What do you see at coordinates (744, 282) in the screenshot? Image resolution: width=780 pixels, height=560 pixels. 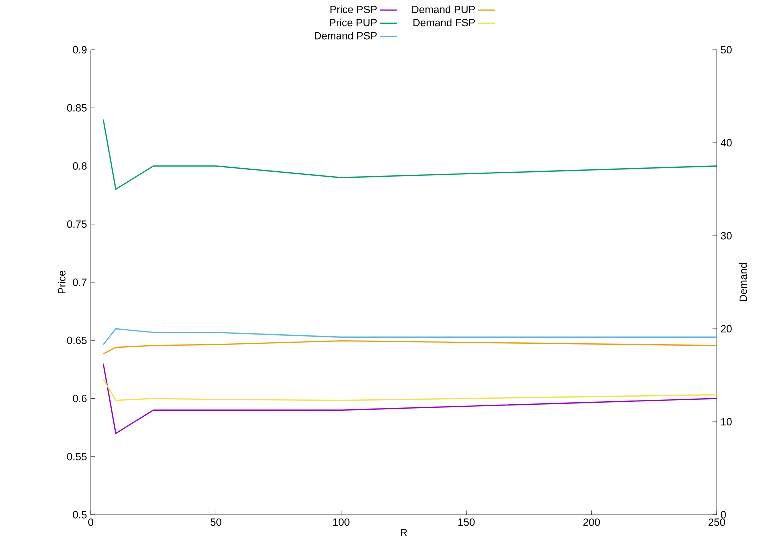 I see `y2-axis-title: Demand` at bounding box center [744, 282].